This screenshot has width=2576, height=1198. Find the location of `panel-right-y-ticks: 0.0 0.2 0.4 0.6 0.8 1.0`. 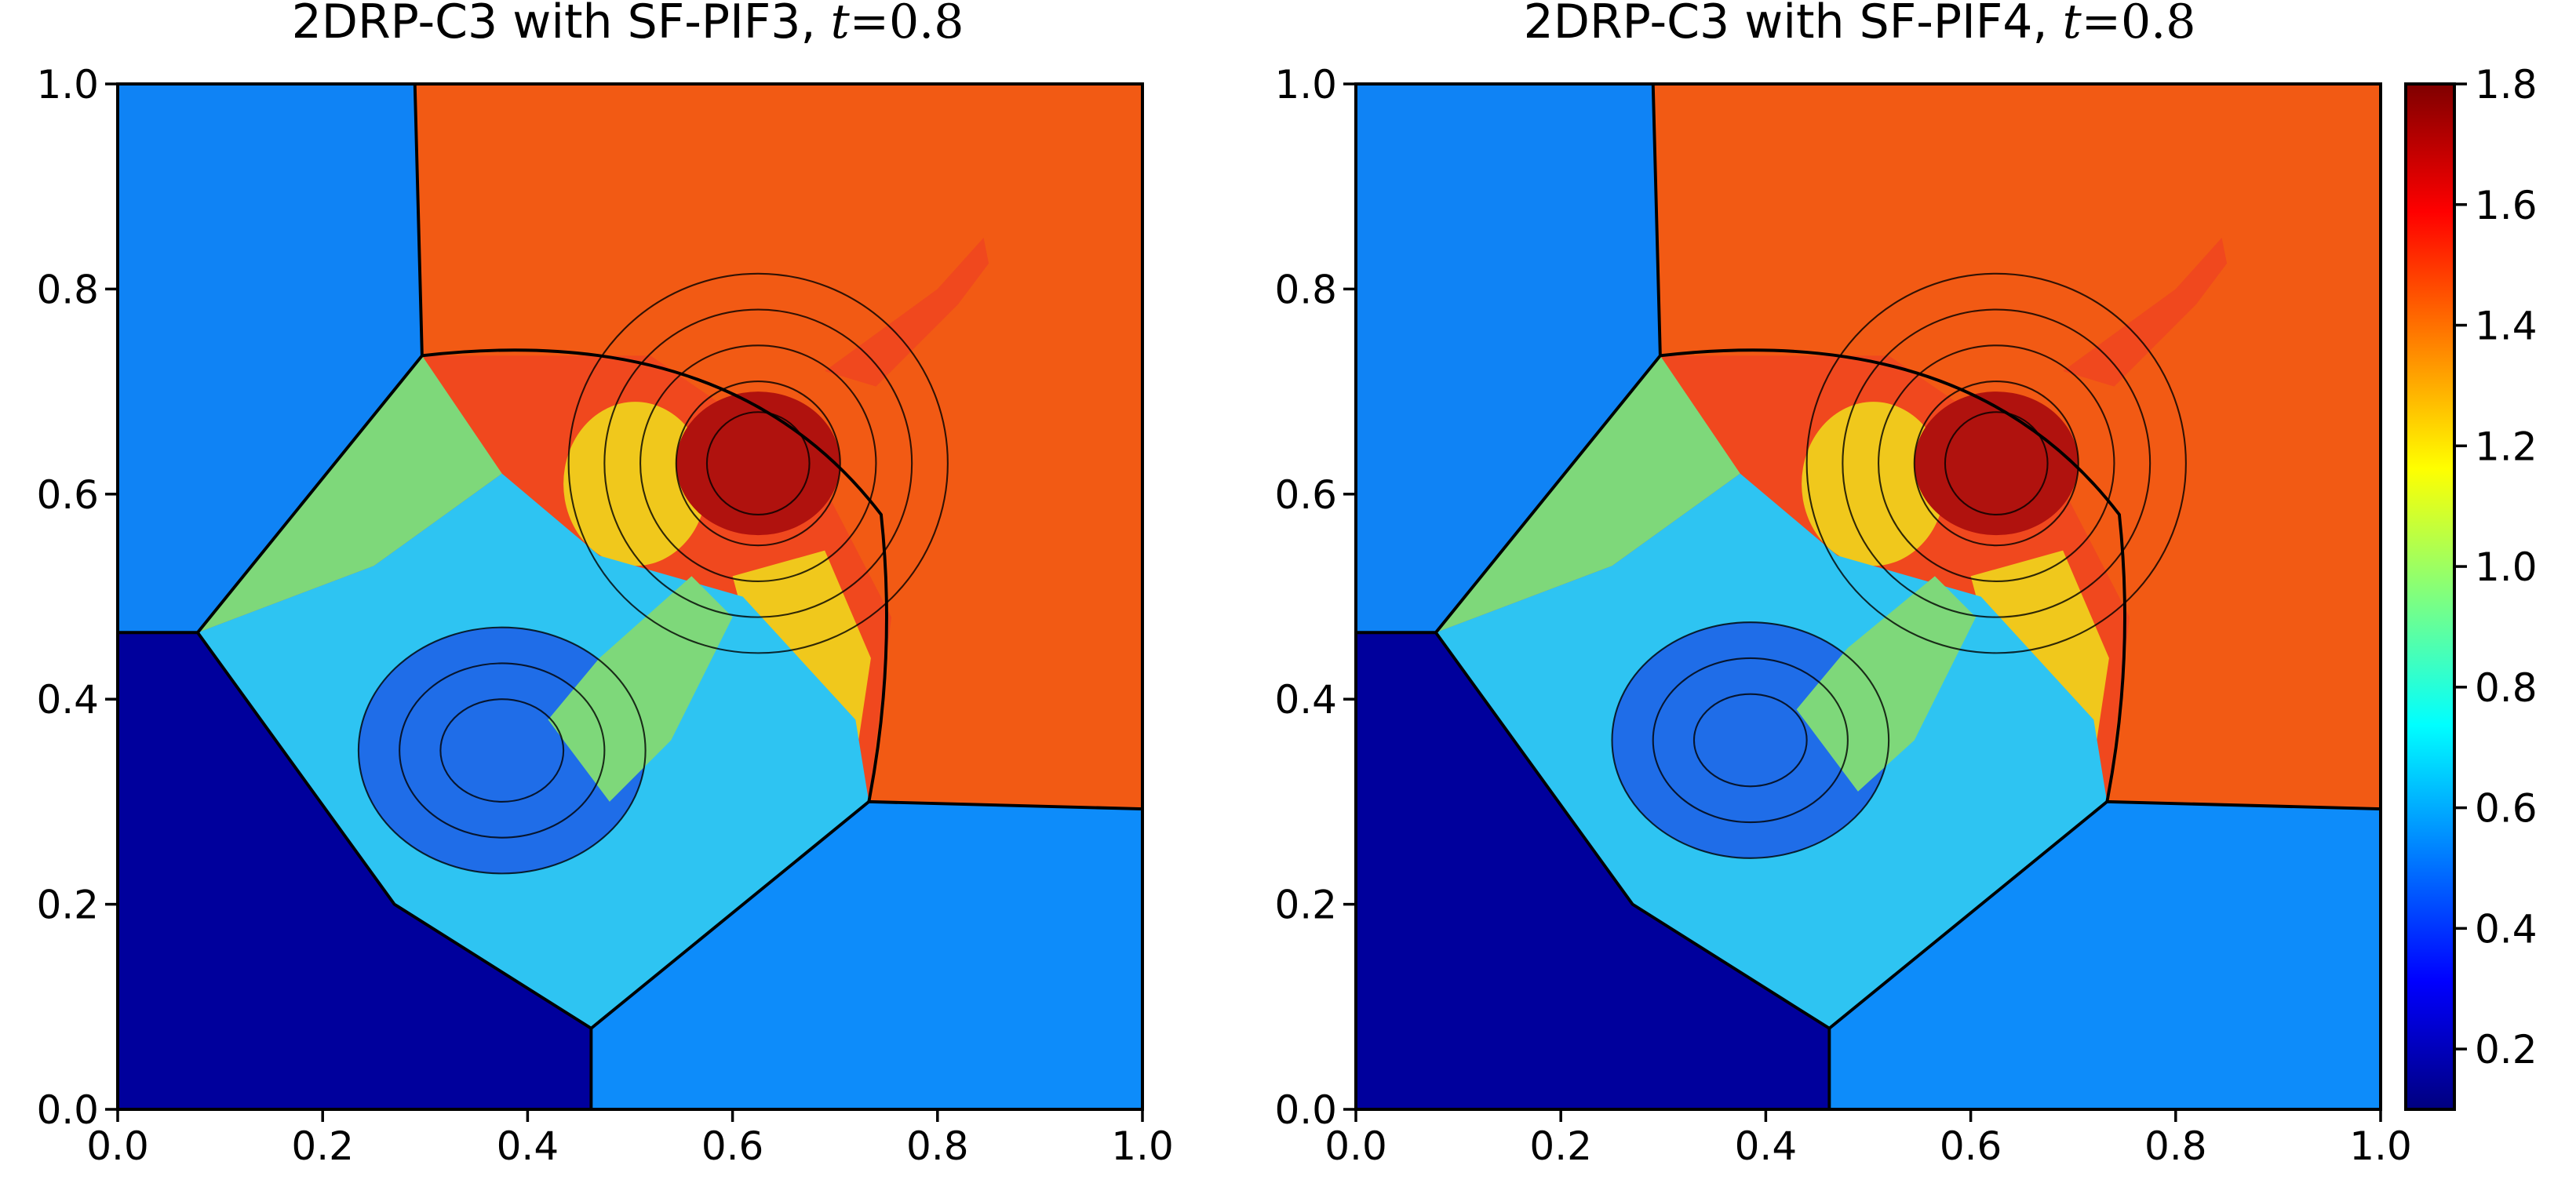

panel-right-y-ticks: 0.0 0.2 0.4 0.6 0.8 1.0 is located at coordinates (1315, 597).